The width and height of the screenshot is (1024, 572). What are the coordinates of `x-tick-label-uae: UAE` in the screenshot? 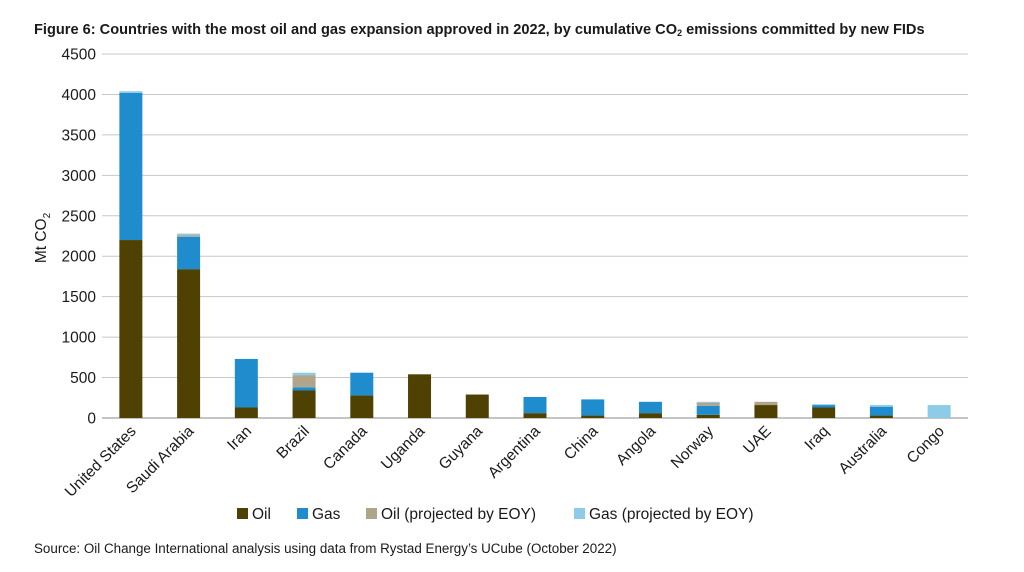 It's located at (757, 440).